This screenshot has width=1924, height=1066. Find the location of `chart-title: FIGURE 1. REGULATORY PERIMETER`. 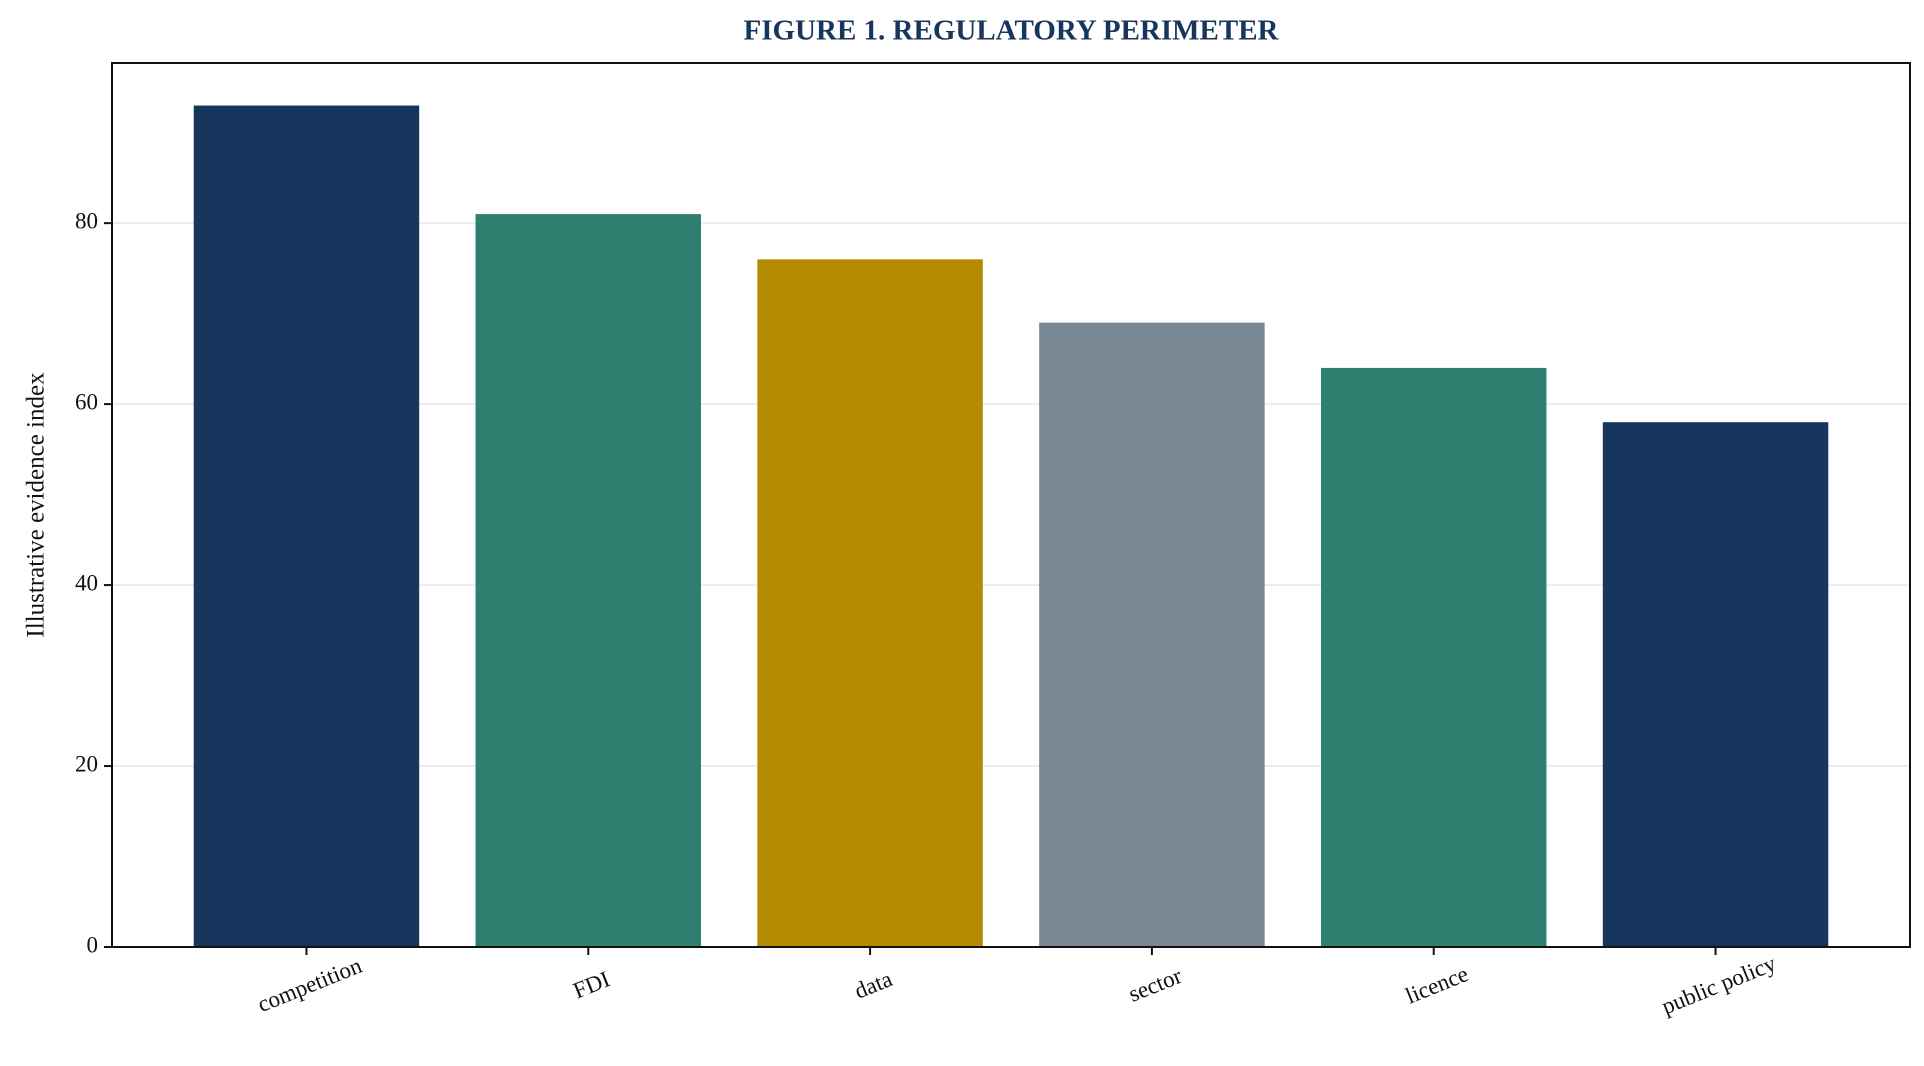

chart-title: FIGURE 1. REGULATORY PERIMETER is located at coordinates (1012, 31).